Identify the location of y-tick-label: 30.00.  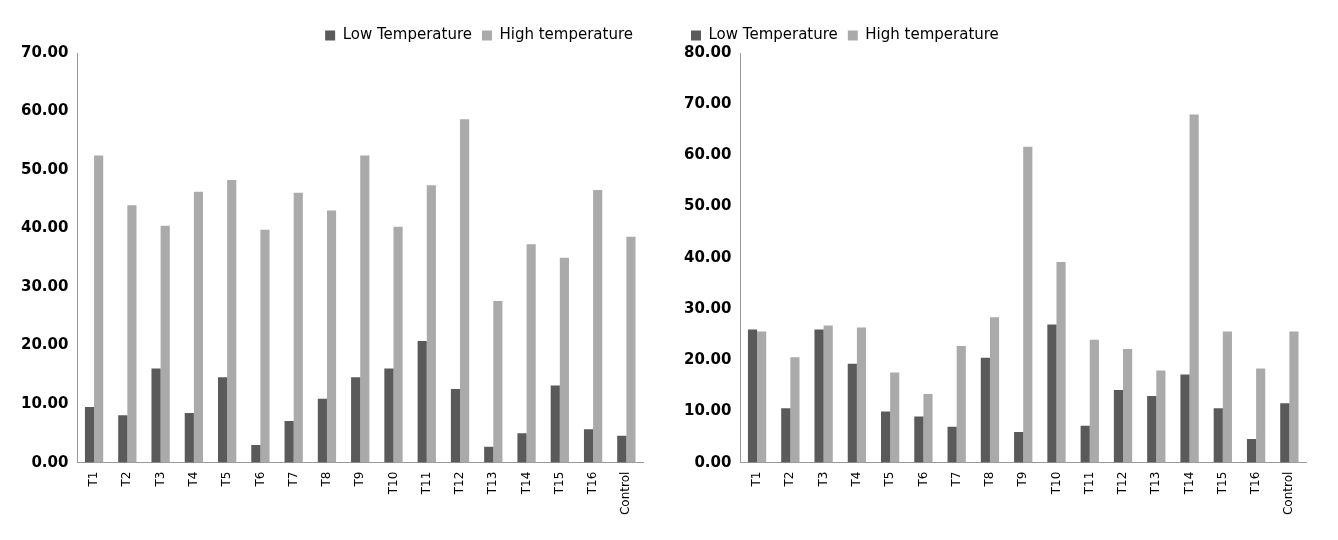
(707, 307).